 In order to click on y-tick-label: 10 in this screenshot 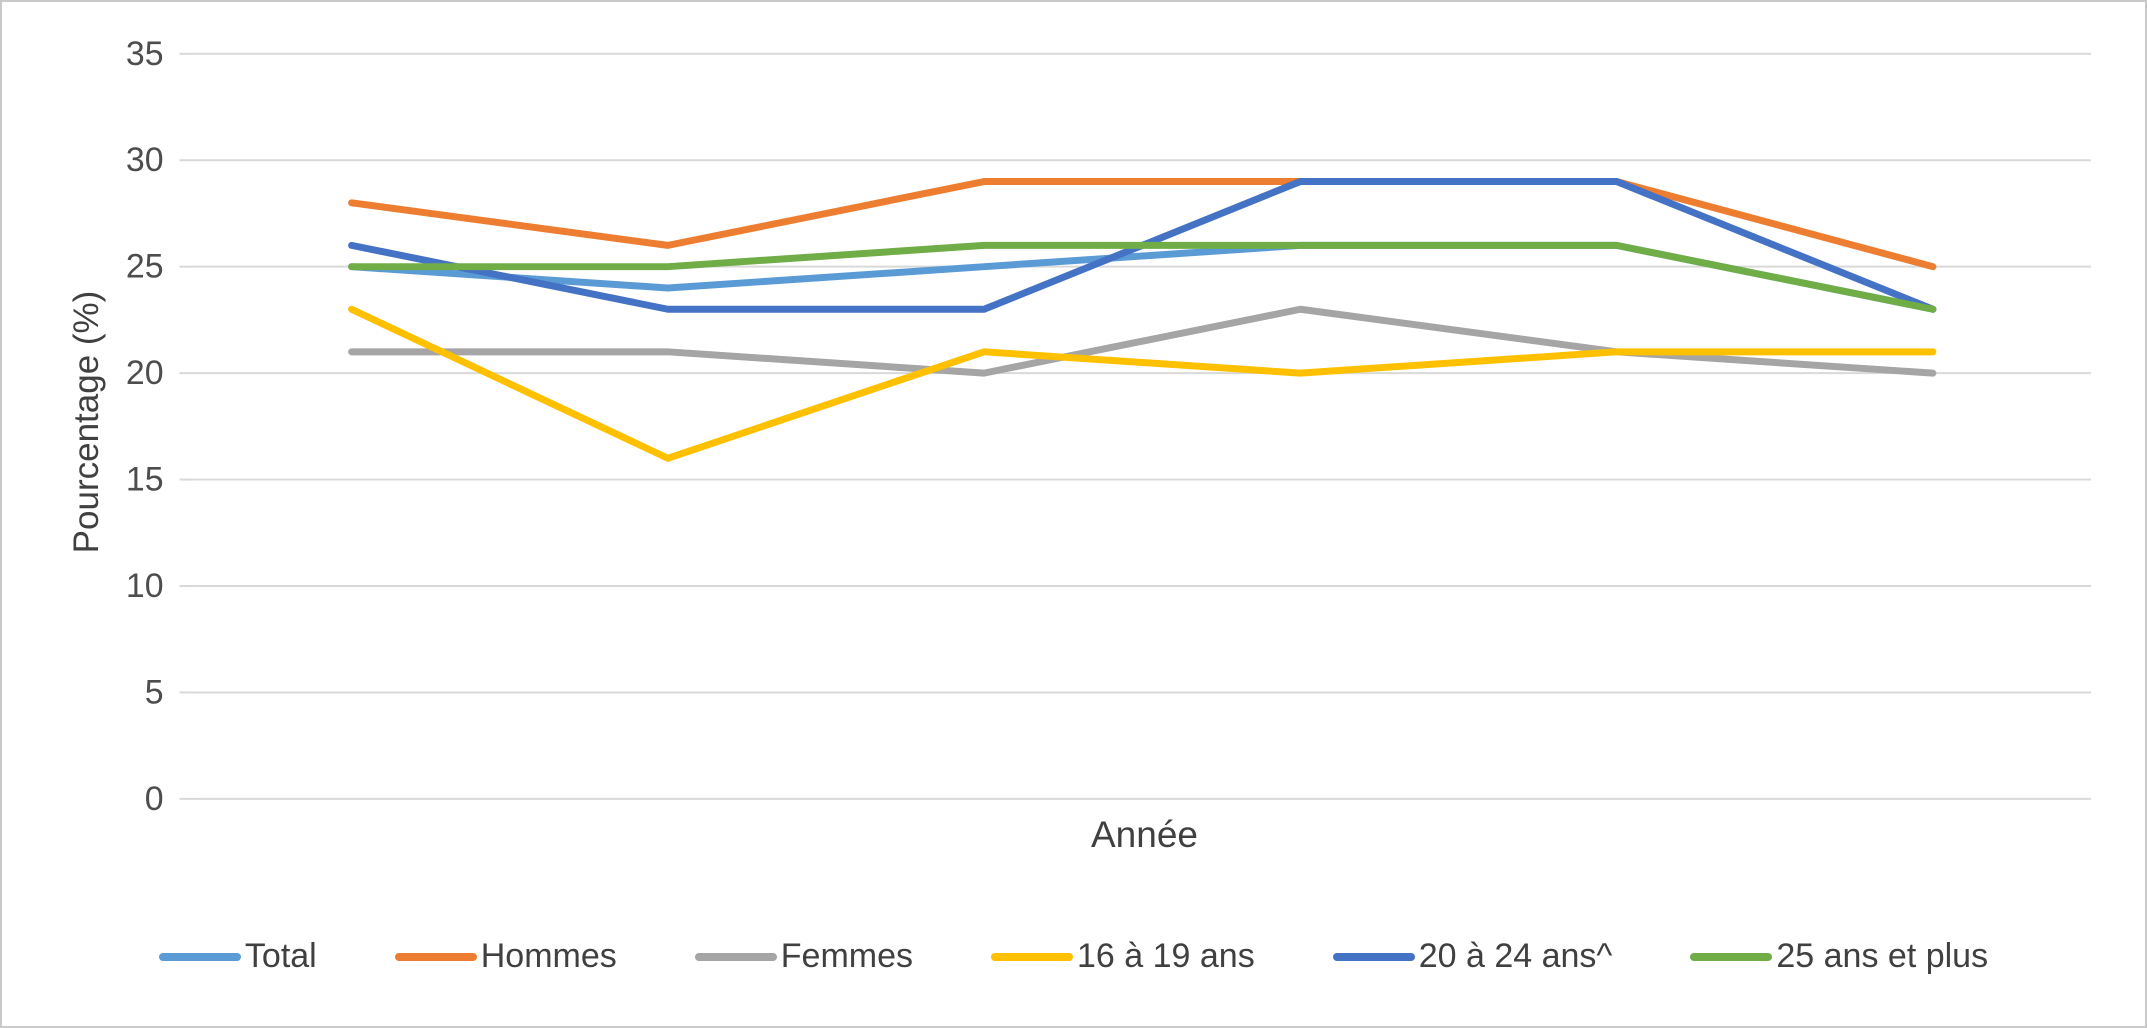, I will do `click(145, 586)`.